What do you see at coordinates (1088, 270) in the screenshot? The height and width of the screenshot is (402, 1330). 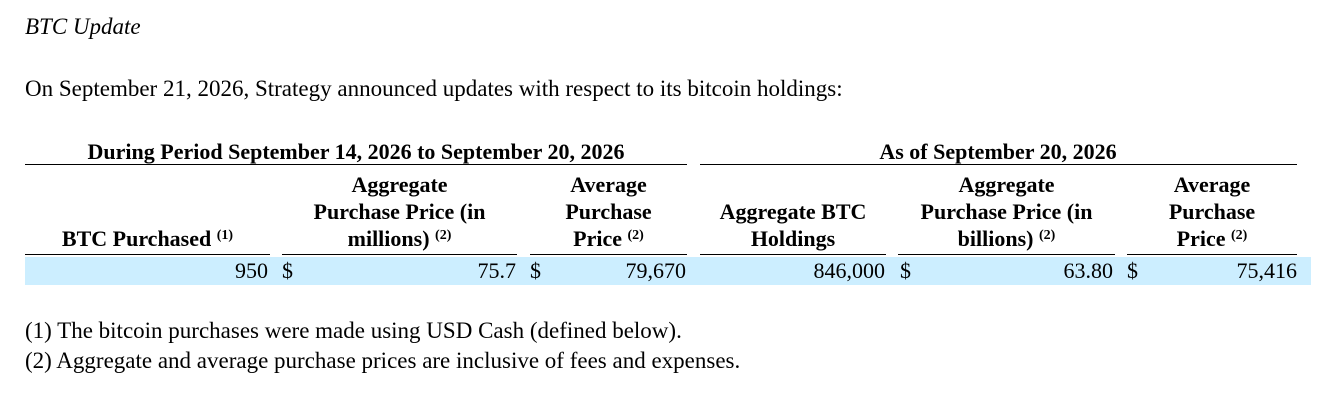 I see `cell-aggregate-purchase-price-billions: 63.80` at bounding box center [1088, 270].